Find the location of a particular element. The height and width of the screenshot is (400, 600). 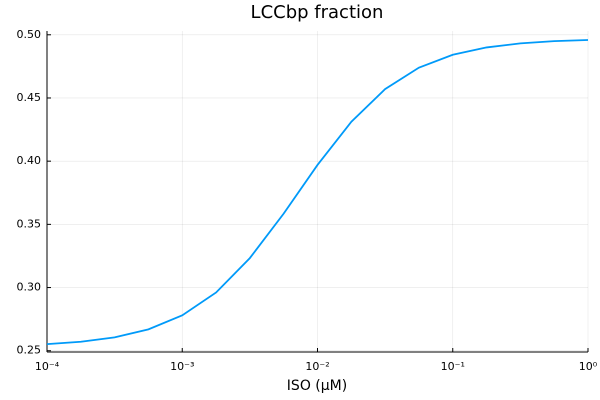

y-tick-label: 0.40 is located at coordinates (29, 160).